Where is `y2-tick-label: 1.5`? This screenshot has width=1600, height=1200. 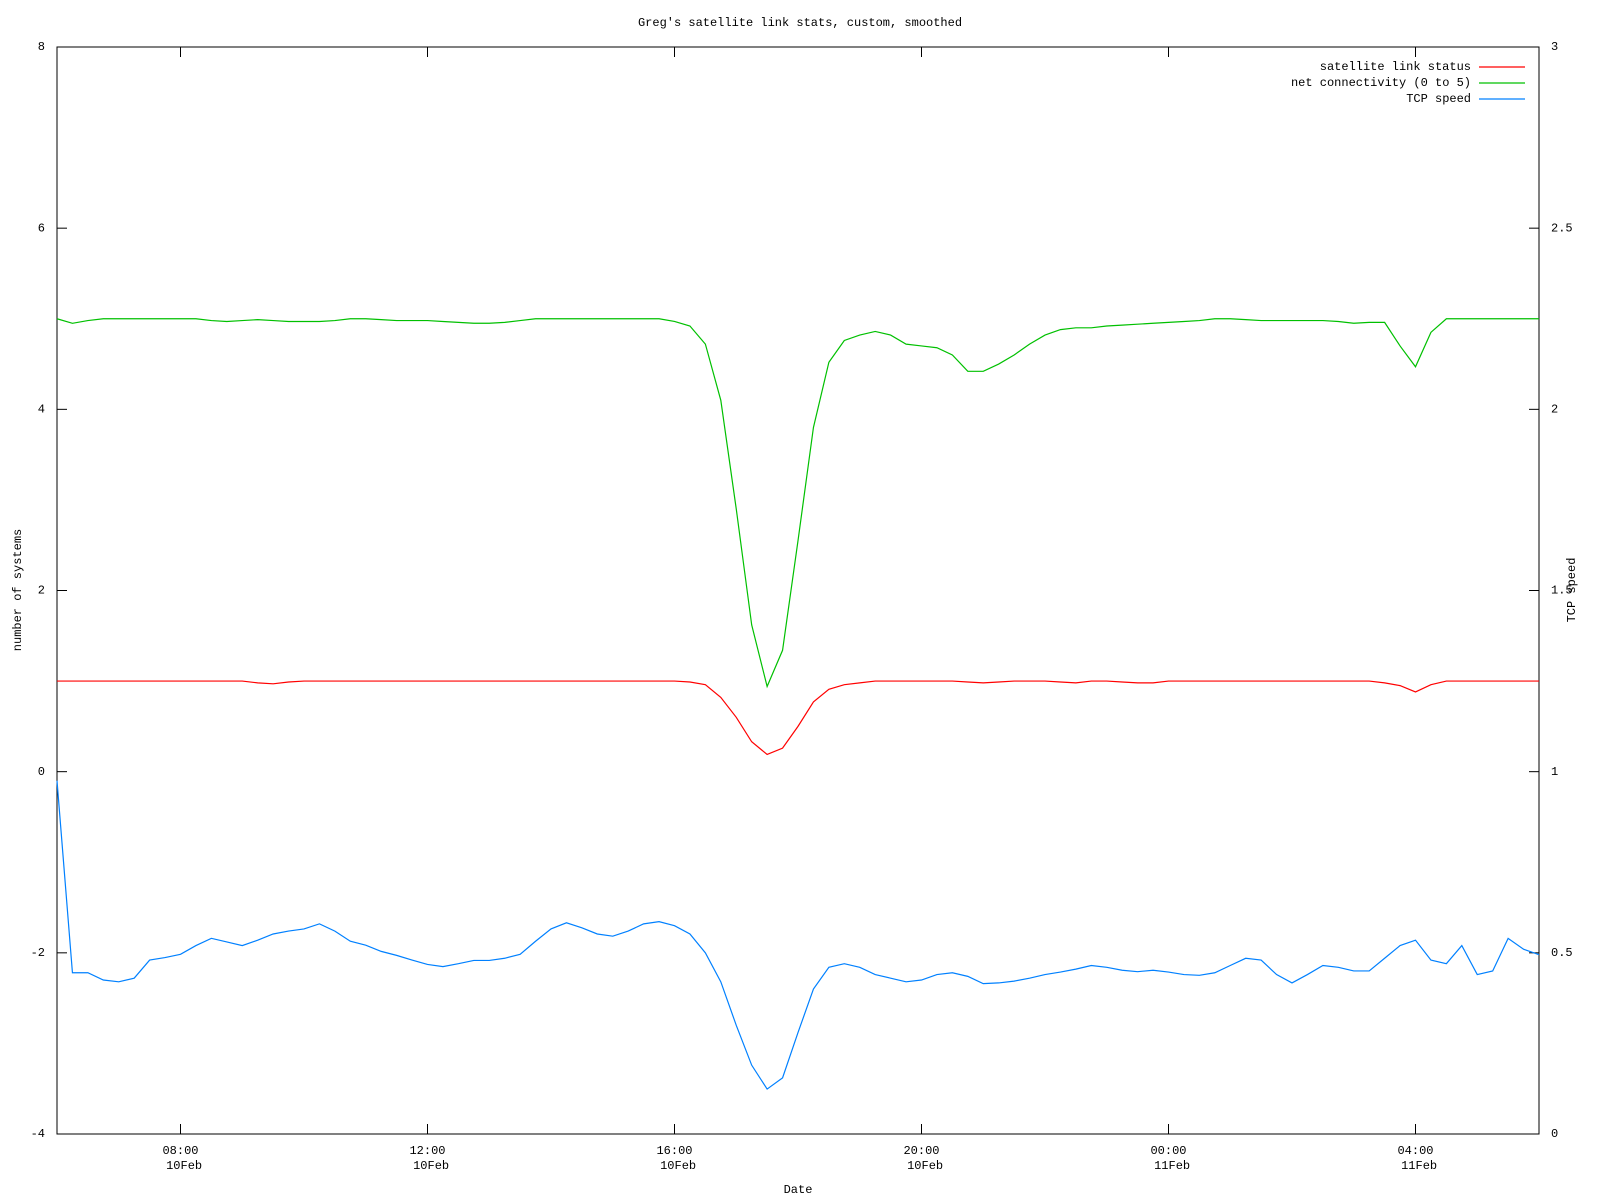
y2-tick-label: 1.5 is located at coordinates (1562, 591).